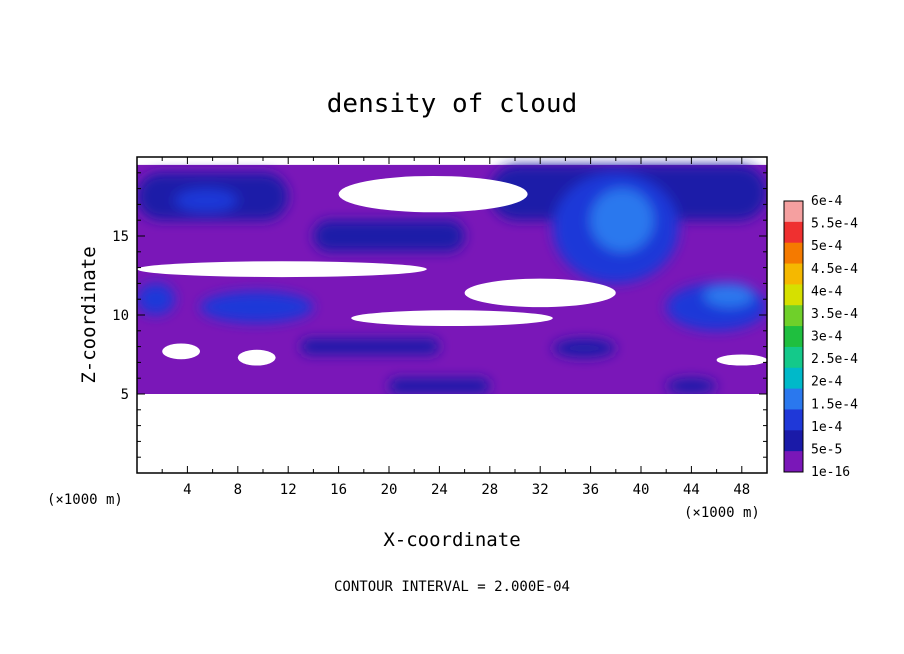 The height and width of the screenshot is (654, 904). I want to click on colorbar-label: 6e-4, so click(826, 201).